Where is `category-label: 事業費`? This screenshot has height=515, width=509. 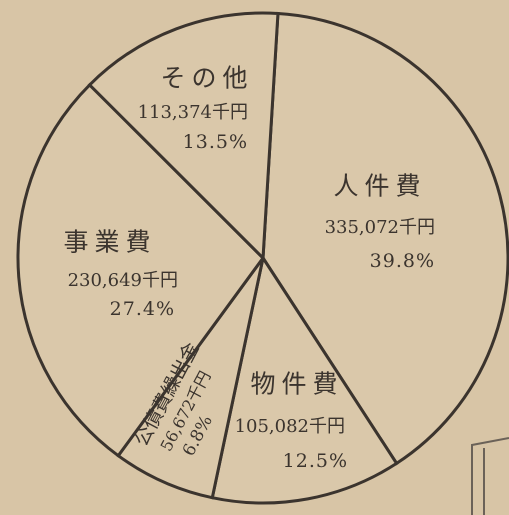 category-label: 事業費 is located at coordinates (109, 242).